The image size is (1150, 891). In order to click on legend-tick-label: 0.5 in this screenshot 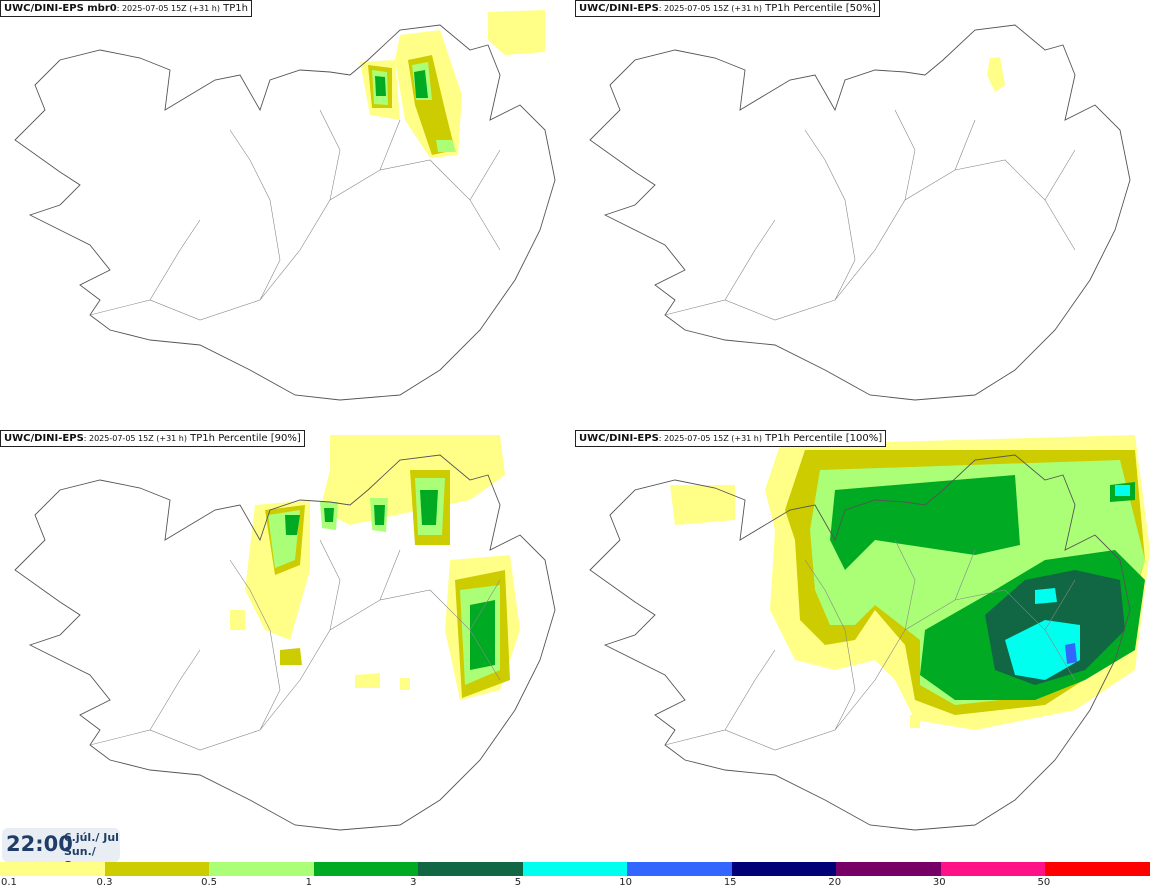, I will do `click(209, 882)`.